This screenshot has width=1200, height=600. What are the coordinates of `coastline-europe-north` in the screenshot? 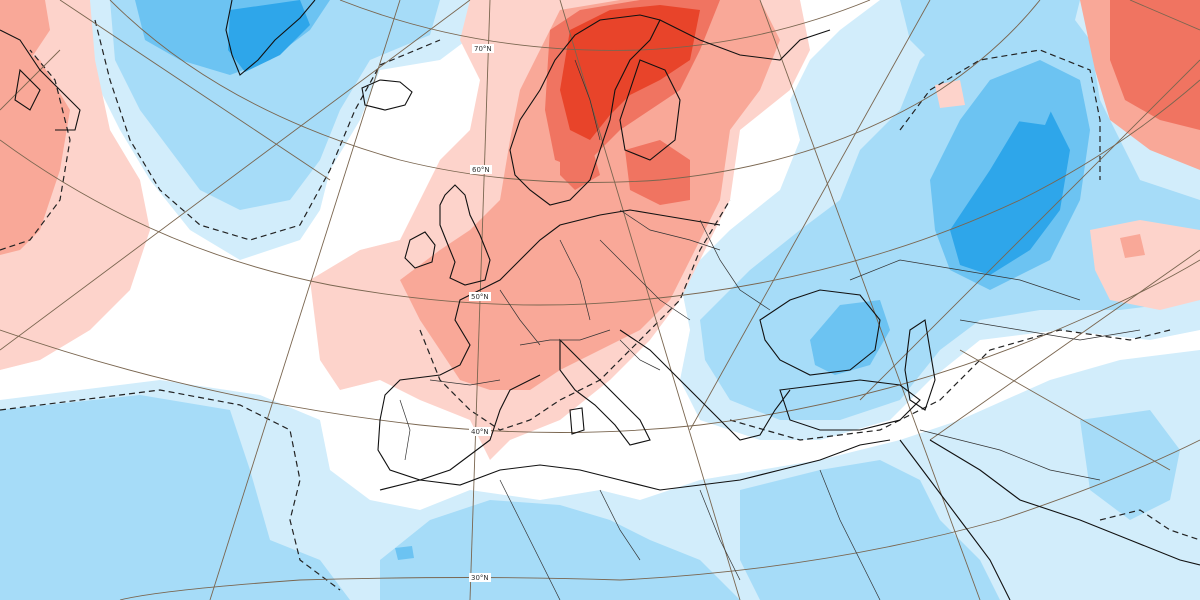 It's located at (600, 250).